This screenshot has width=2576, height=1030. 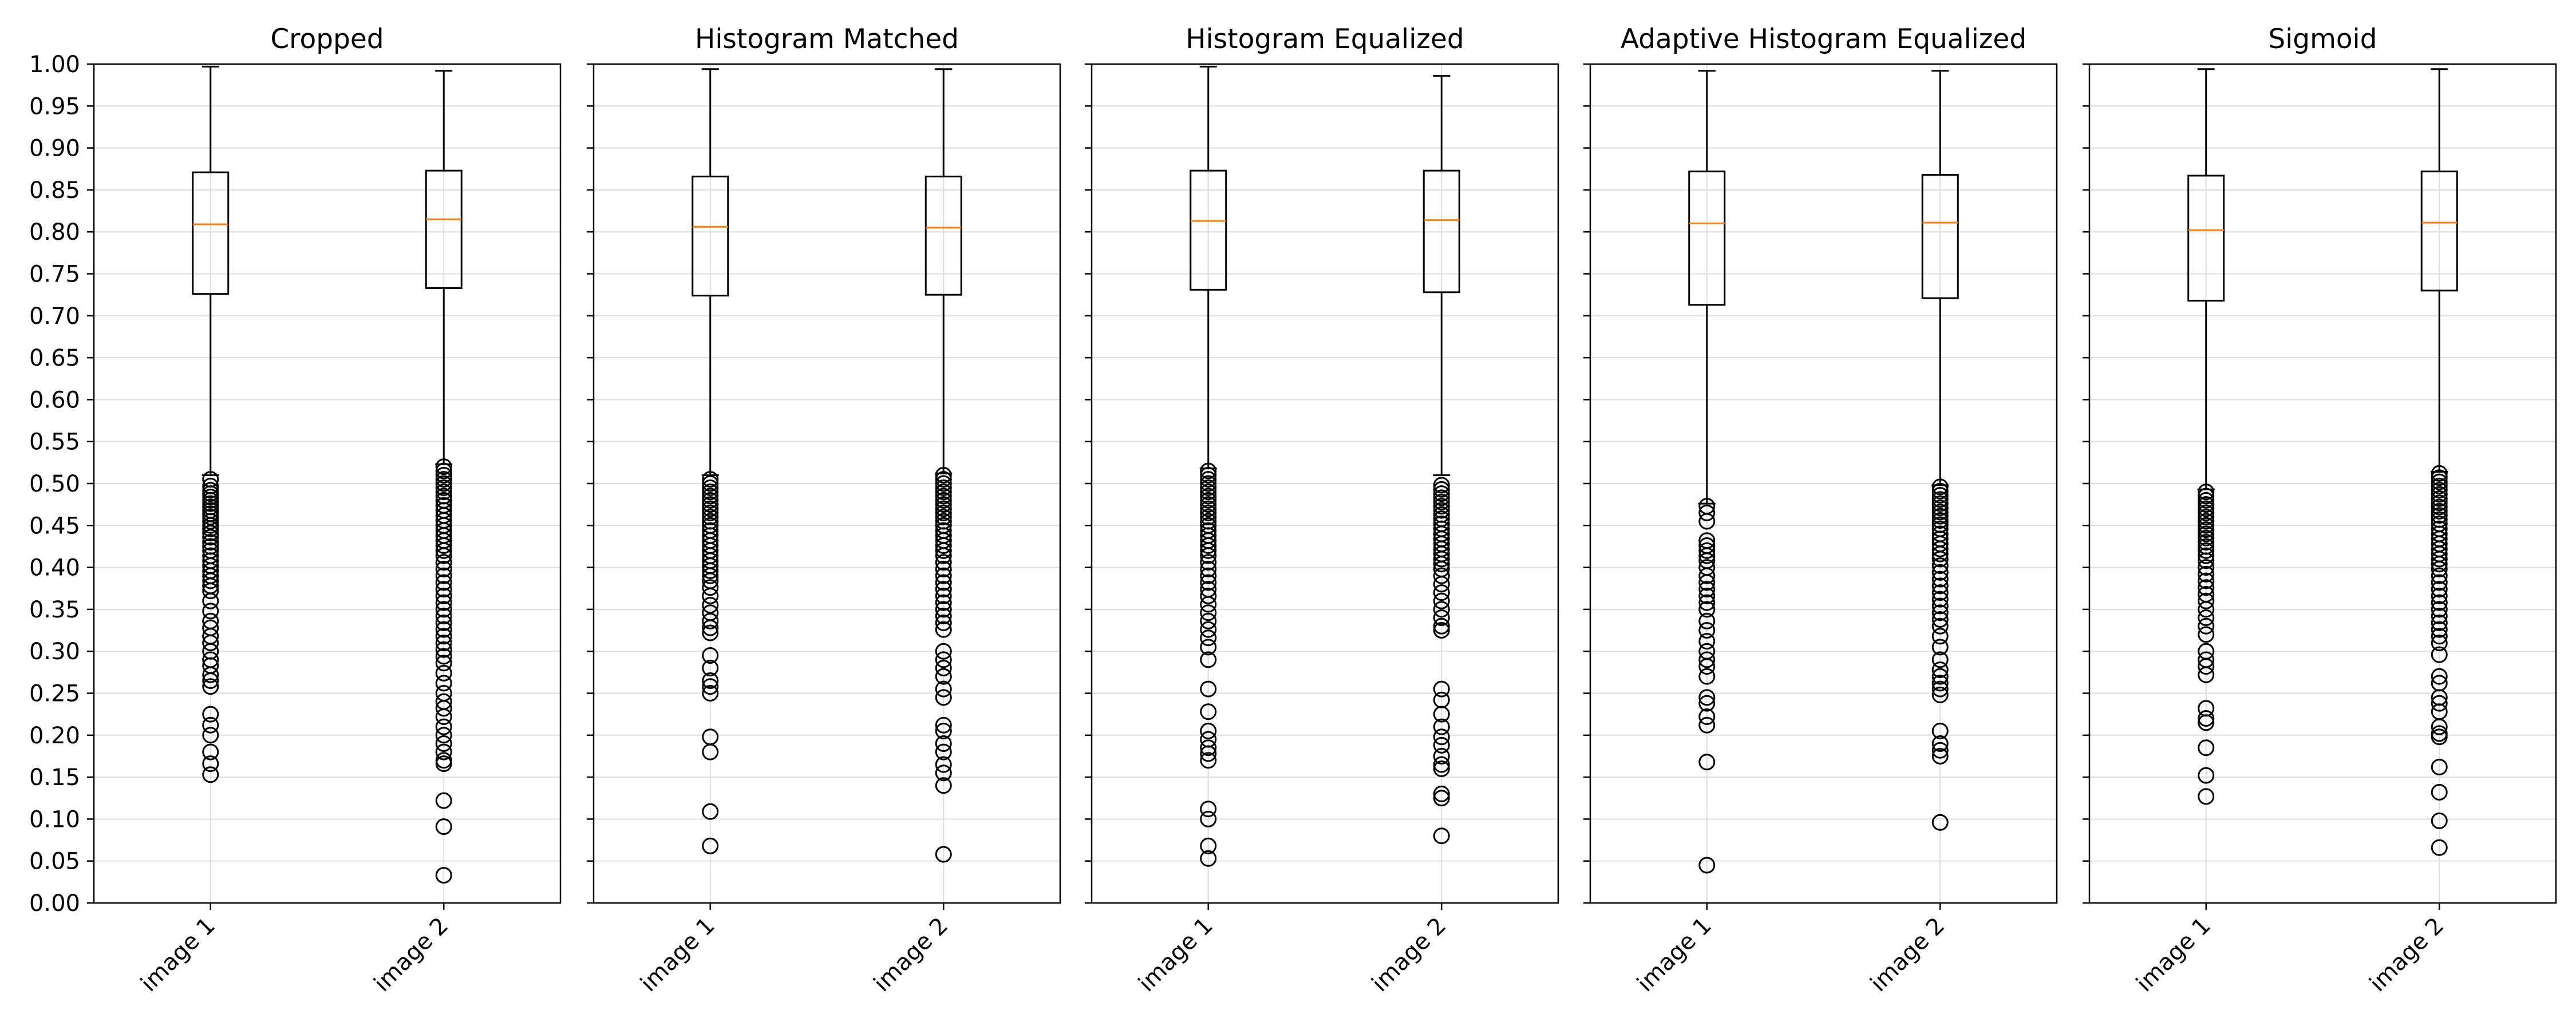 What do you see at coordinates (411, 955) in the screenshot?
I see `x-tick-label: image 2` at bounding box center [411, 955].